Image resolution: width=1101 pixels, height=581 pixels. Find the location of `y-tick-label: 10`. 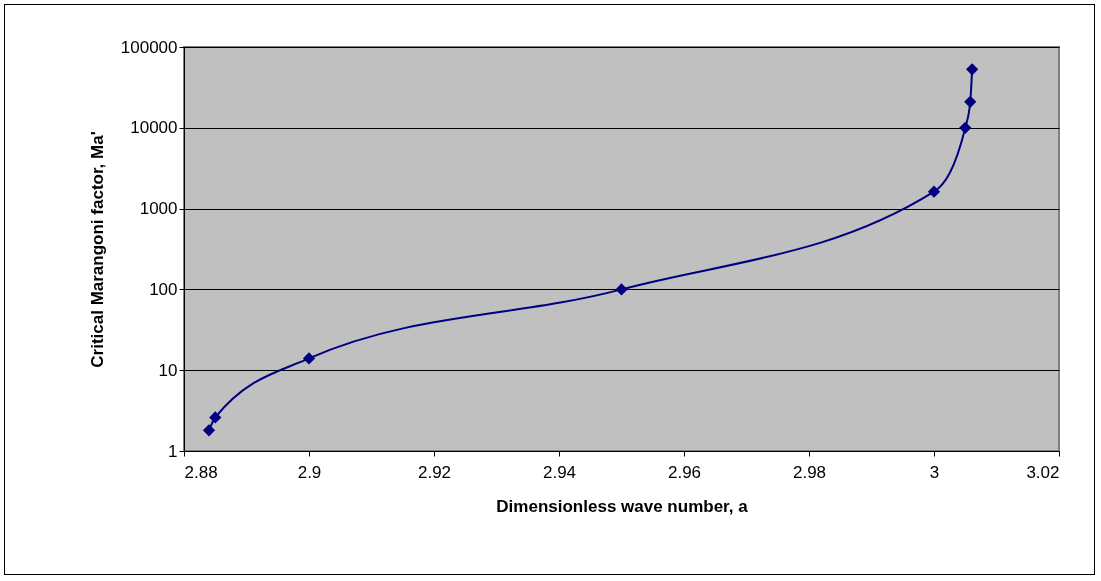

y-tick-label: 10 is located at coordinates (168, 370).